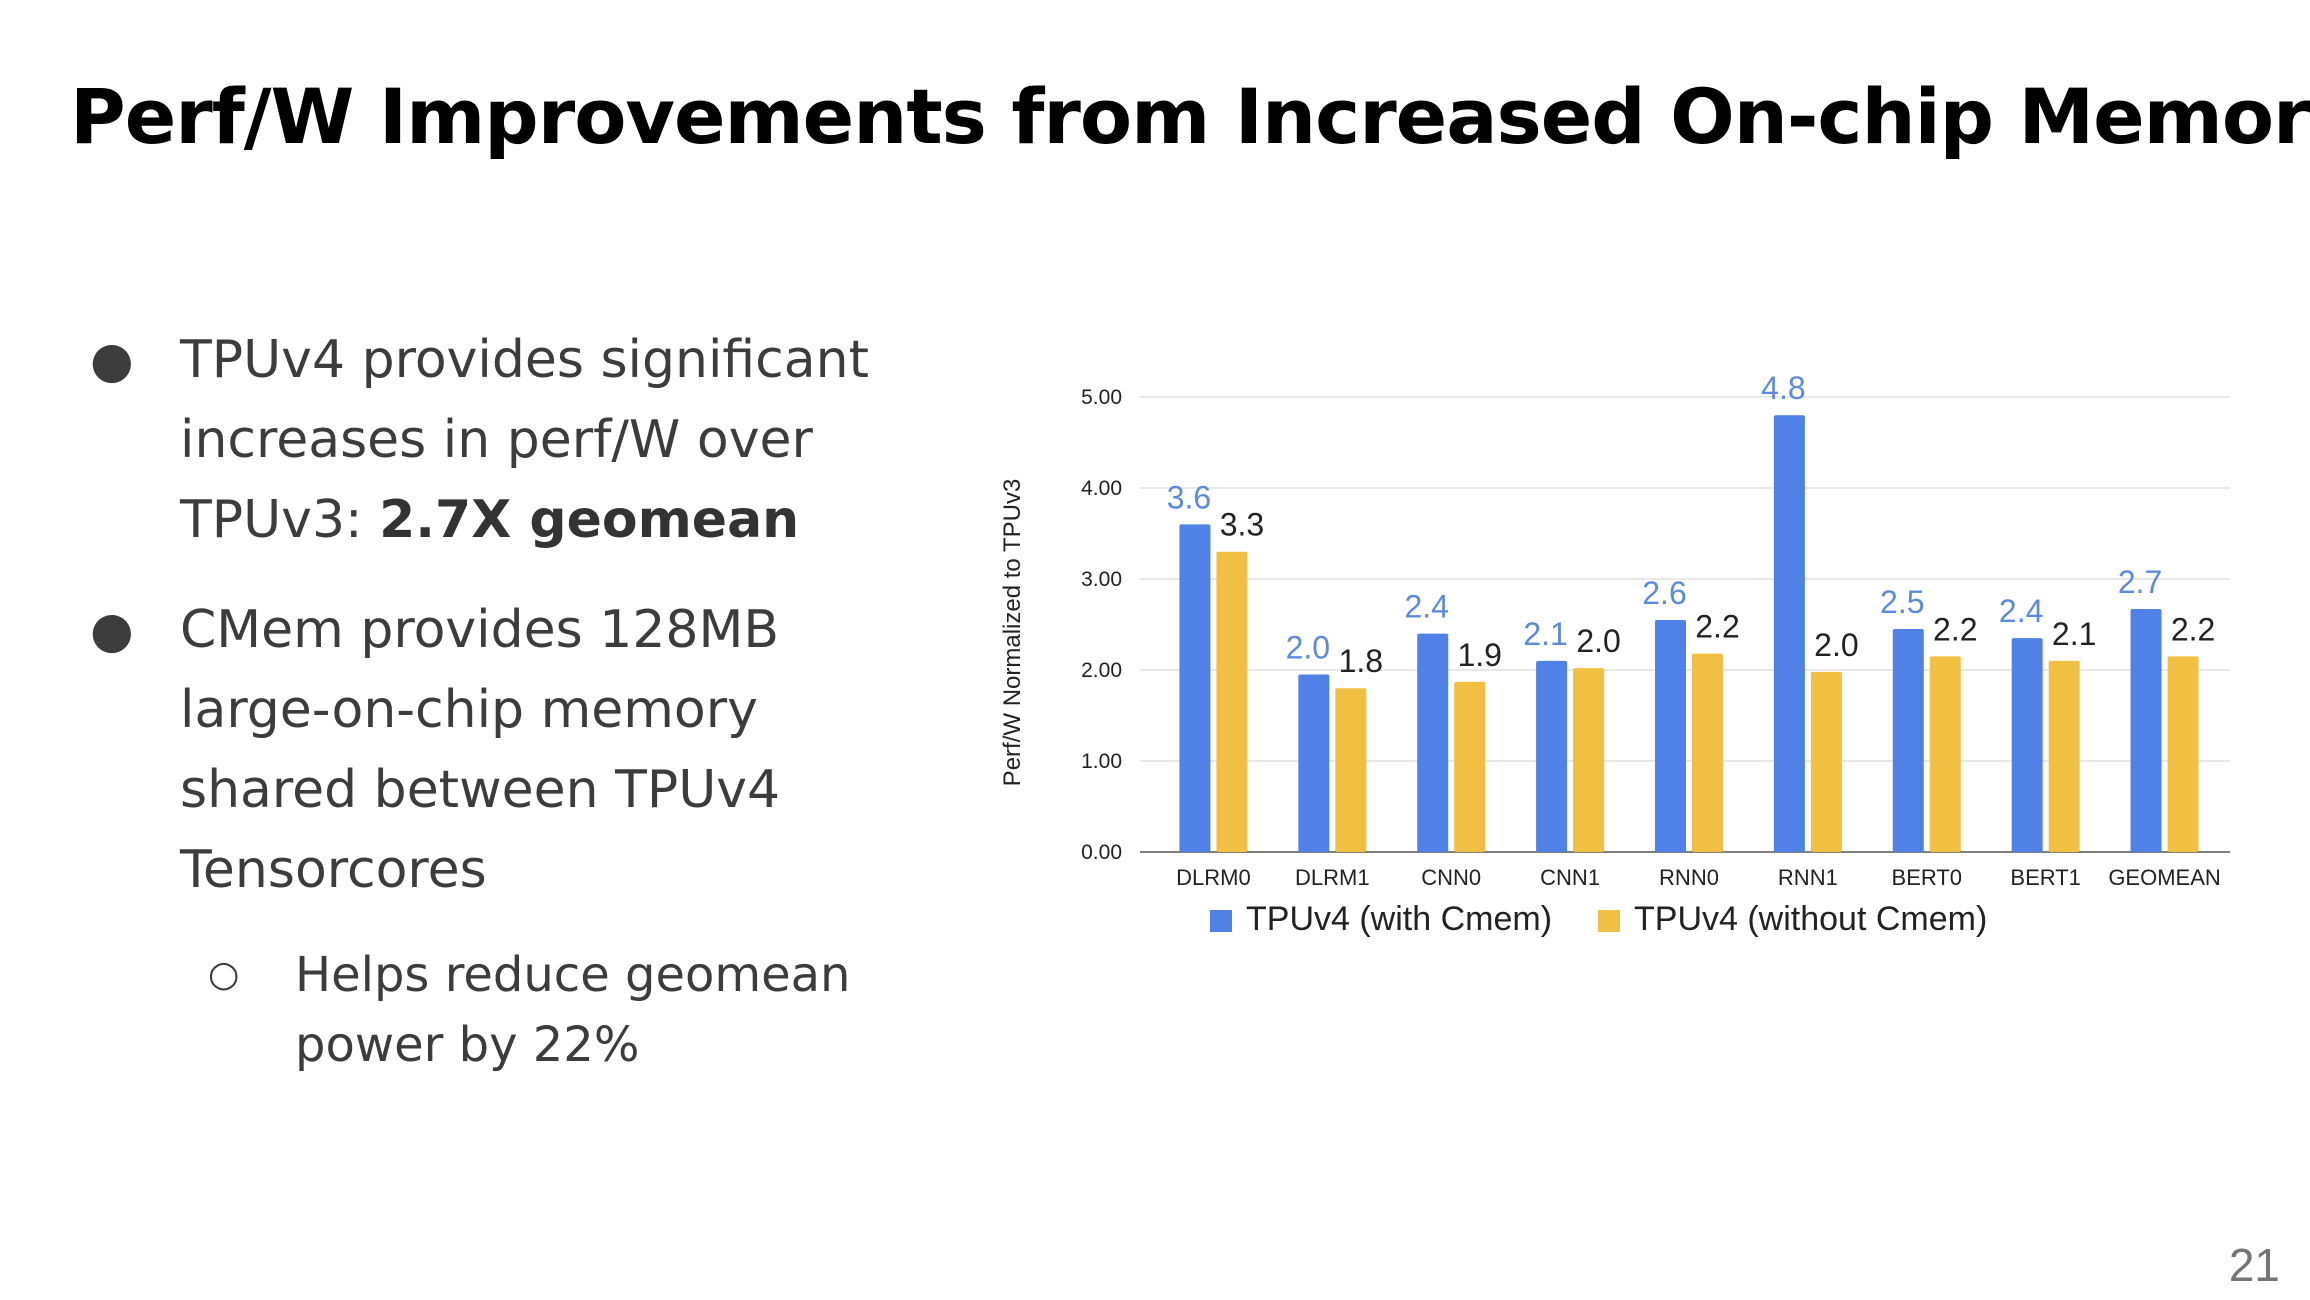 This screenshot has height=1300, width=2310. What do you see at coordinates (1570, 877) in the screenshot?
I see `x-tick-label: CNN1` at bounding box center [1570, 877].